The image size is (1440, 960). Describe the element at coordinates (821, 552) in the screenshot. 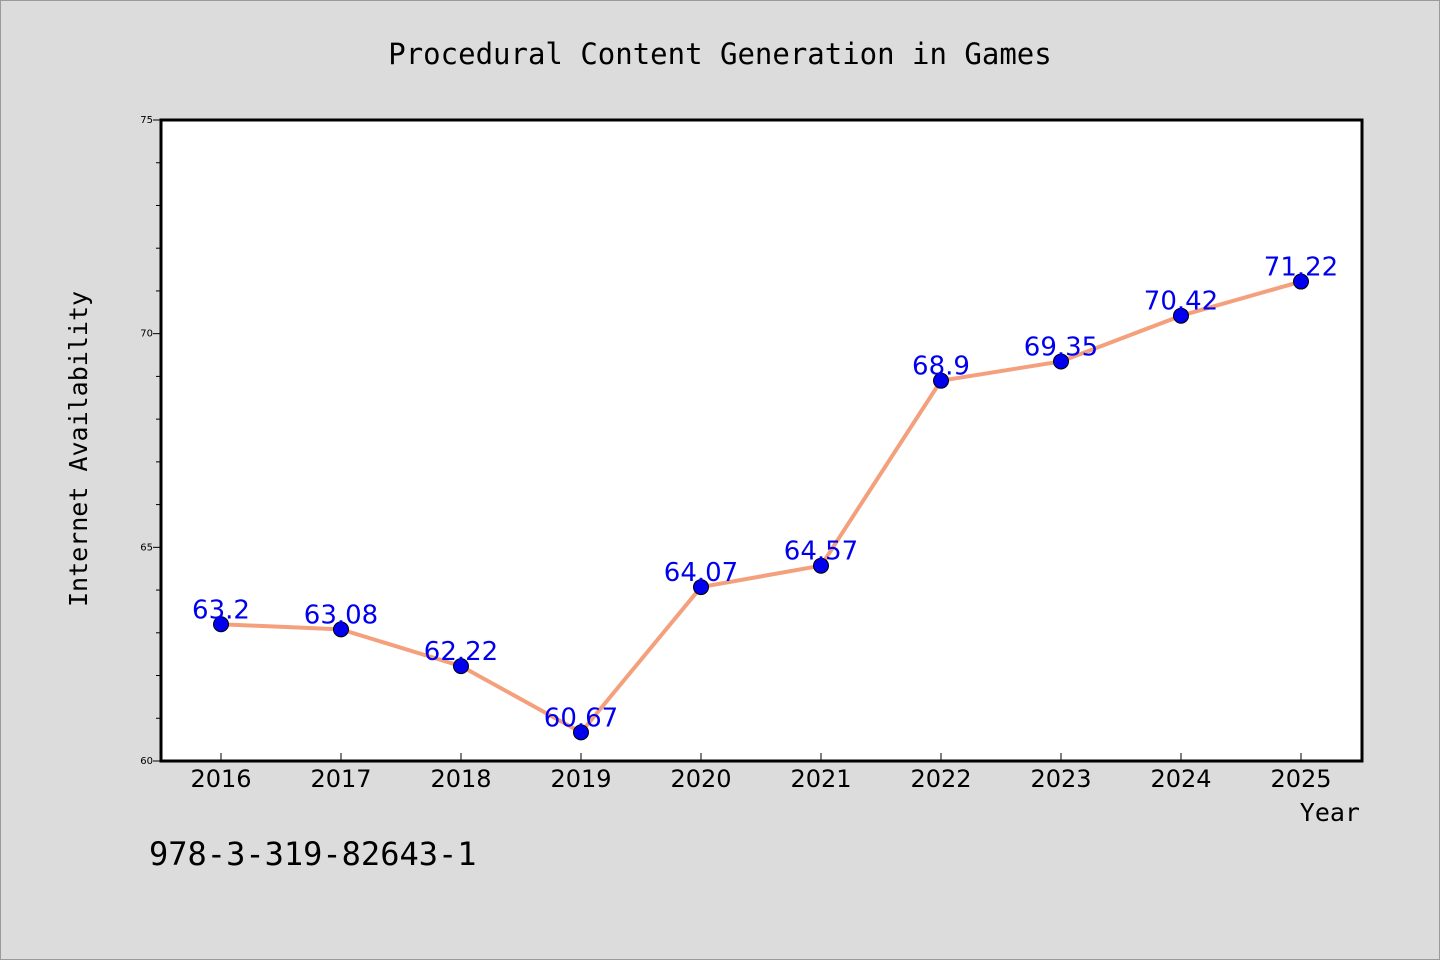

I see `data-label: 64.57` at that location.